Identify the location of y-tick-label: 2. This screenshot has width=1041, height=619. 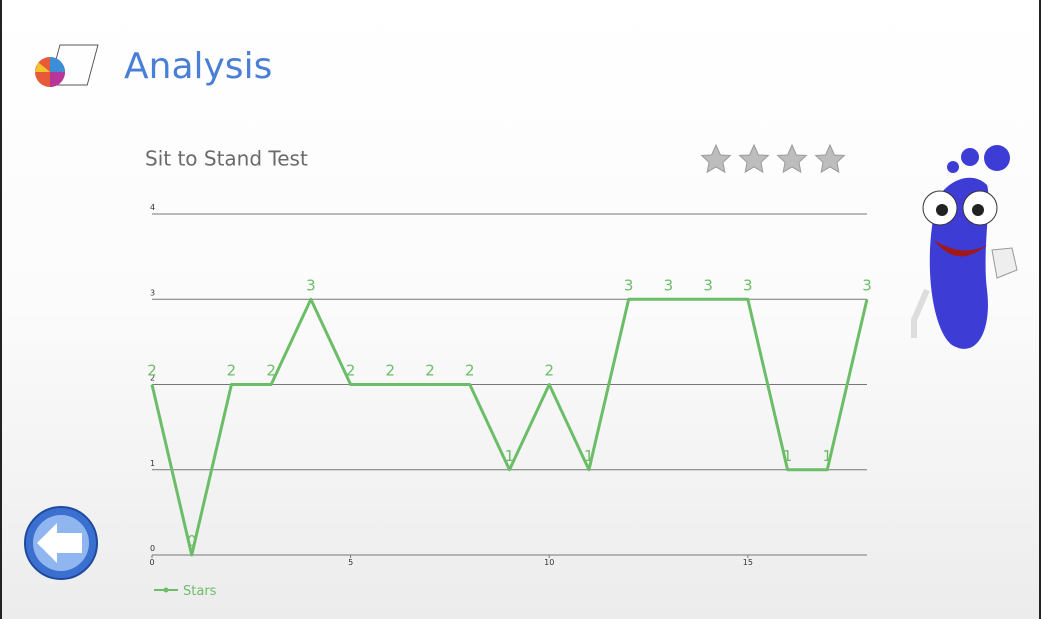
(152, 378).